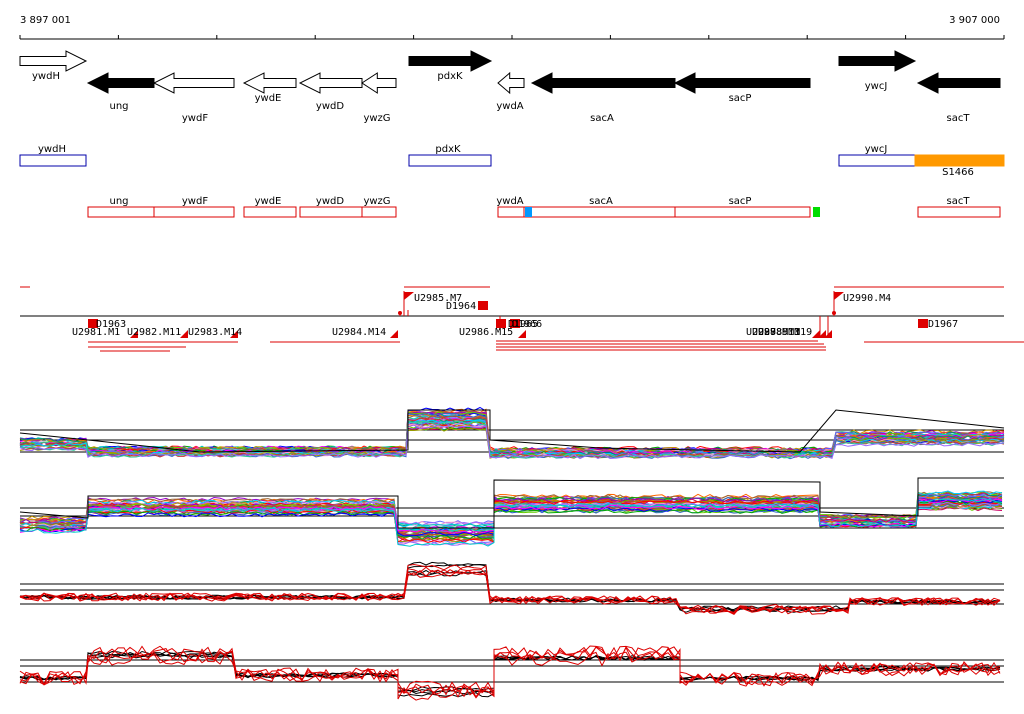  What do you see at coordinates (512, 161) in the screenshot?
I see `plus-strand-track: ywdH pdxK ywcJ S1466` at bounding box center [512, 161].